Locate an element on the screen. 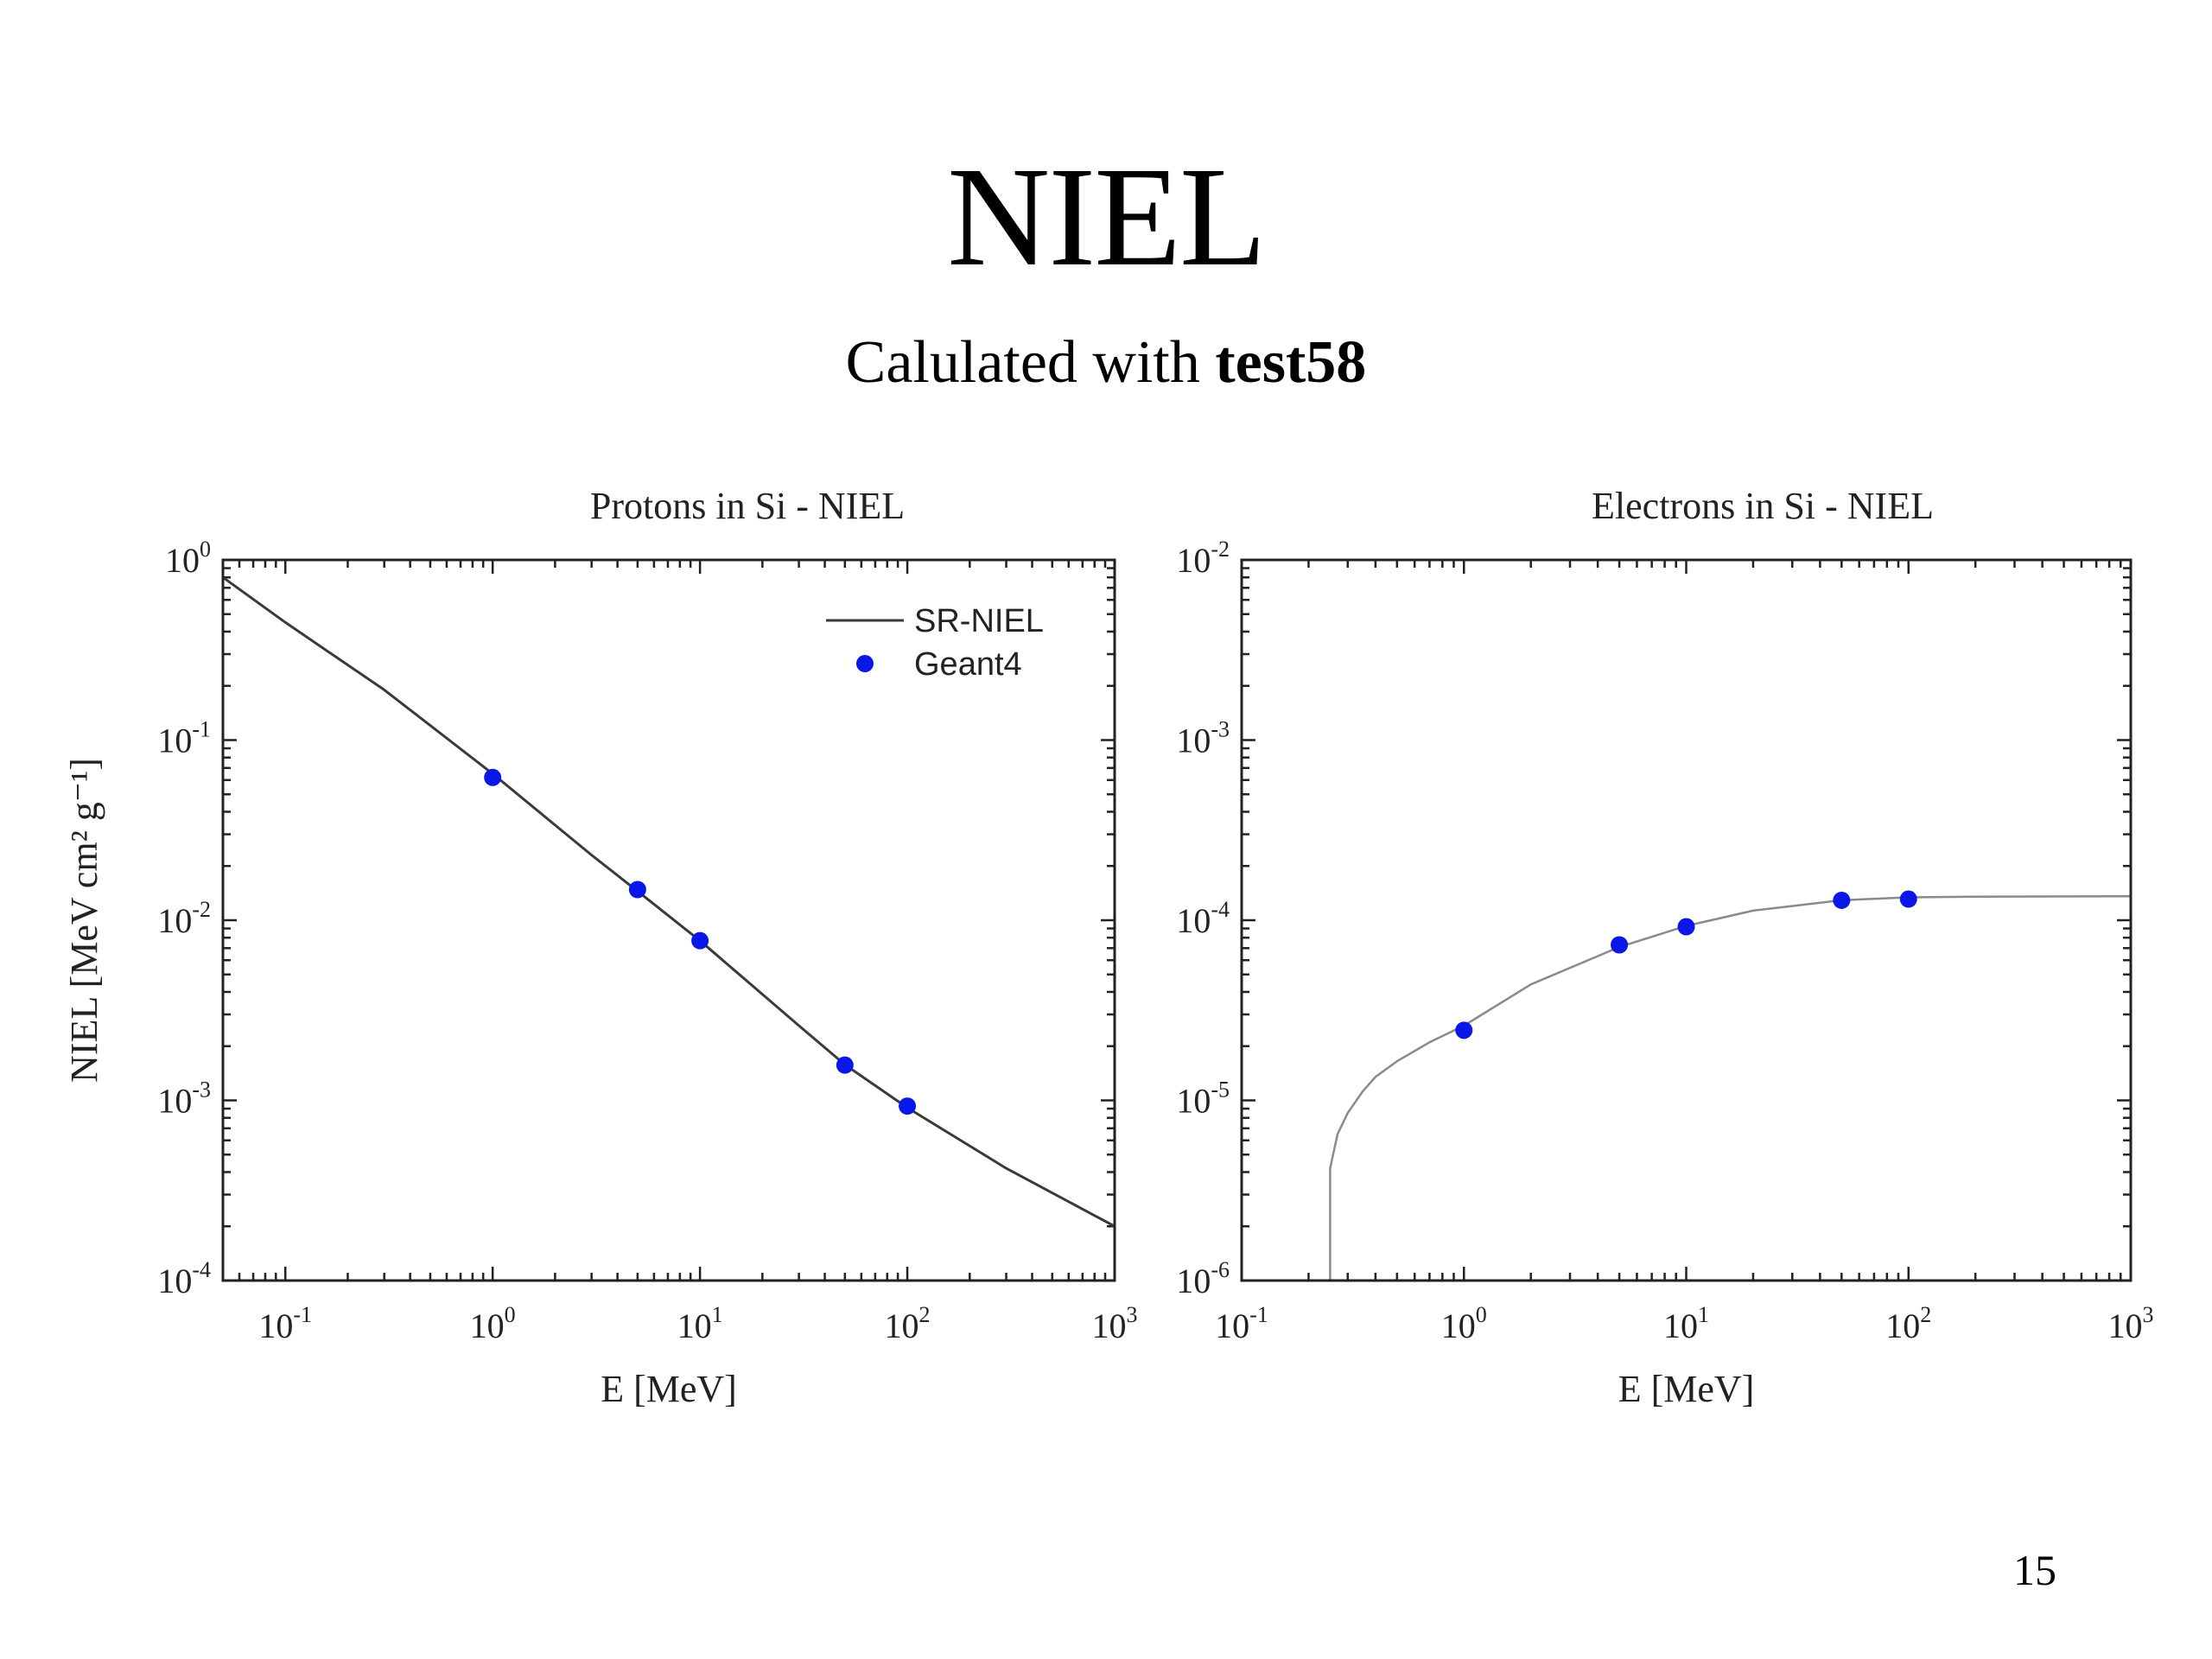 The width and height of the screenshot is (2212, 1659). page-number: 15 is located at coordinates (2035, 1570).